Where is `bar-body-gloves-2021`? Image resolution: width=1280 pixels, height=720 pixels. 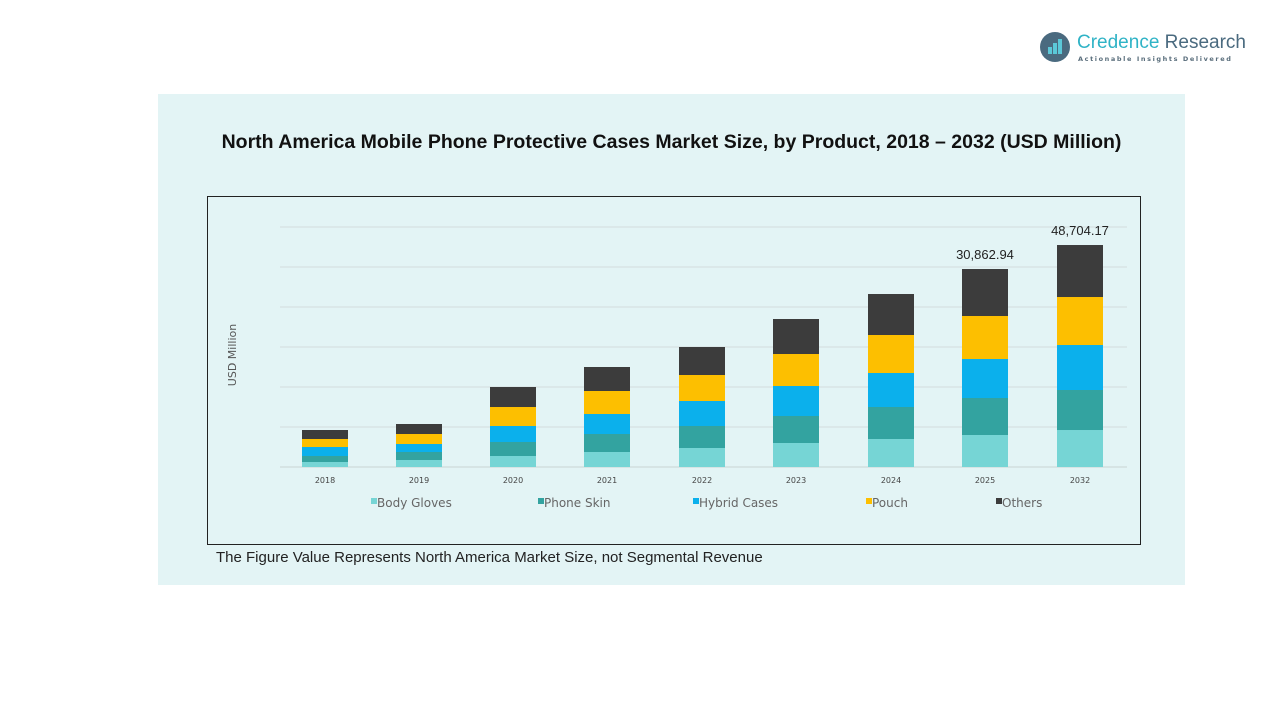 bar-body-gloves-2021 is located at coordinates (607, 459).